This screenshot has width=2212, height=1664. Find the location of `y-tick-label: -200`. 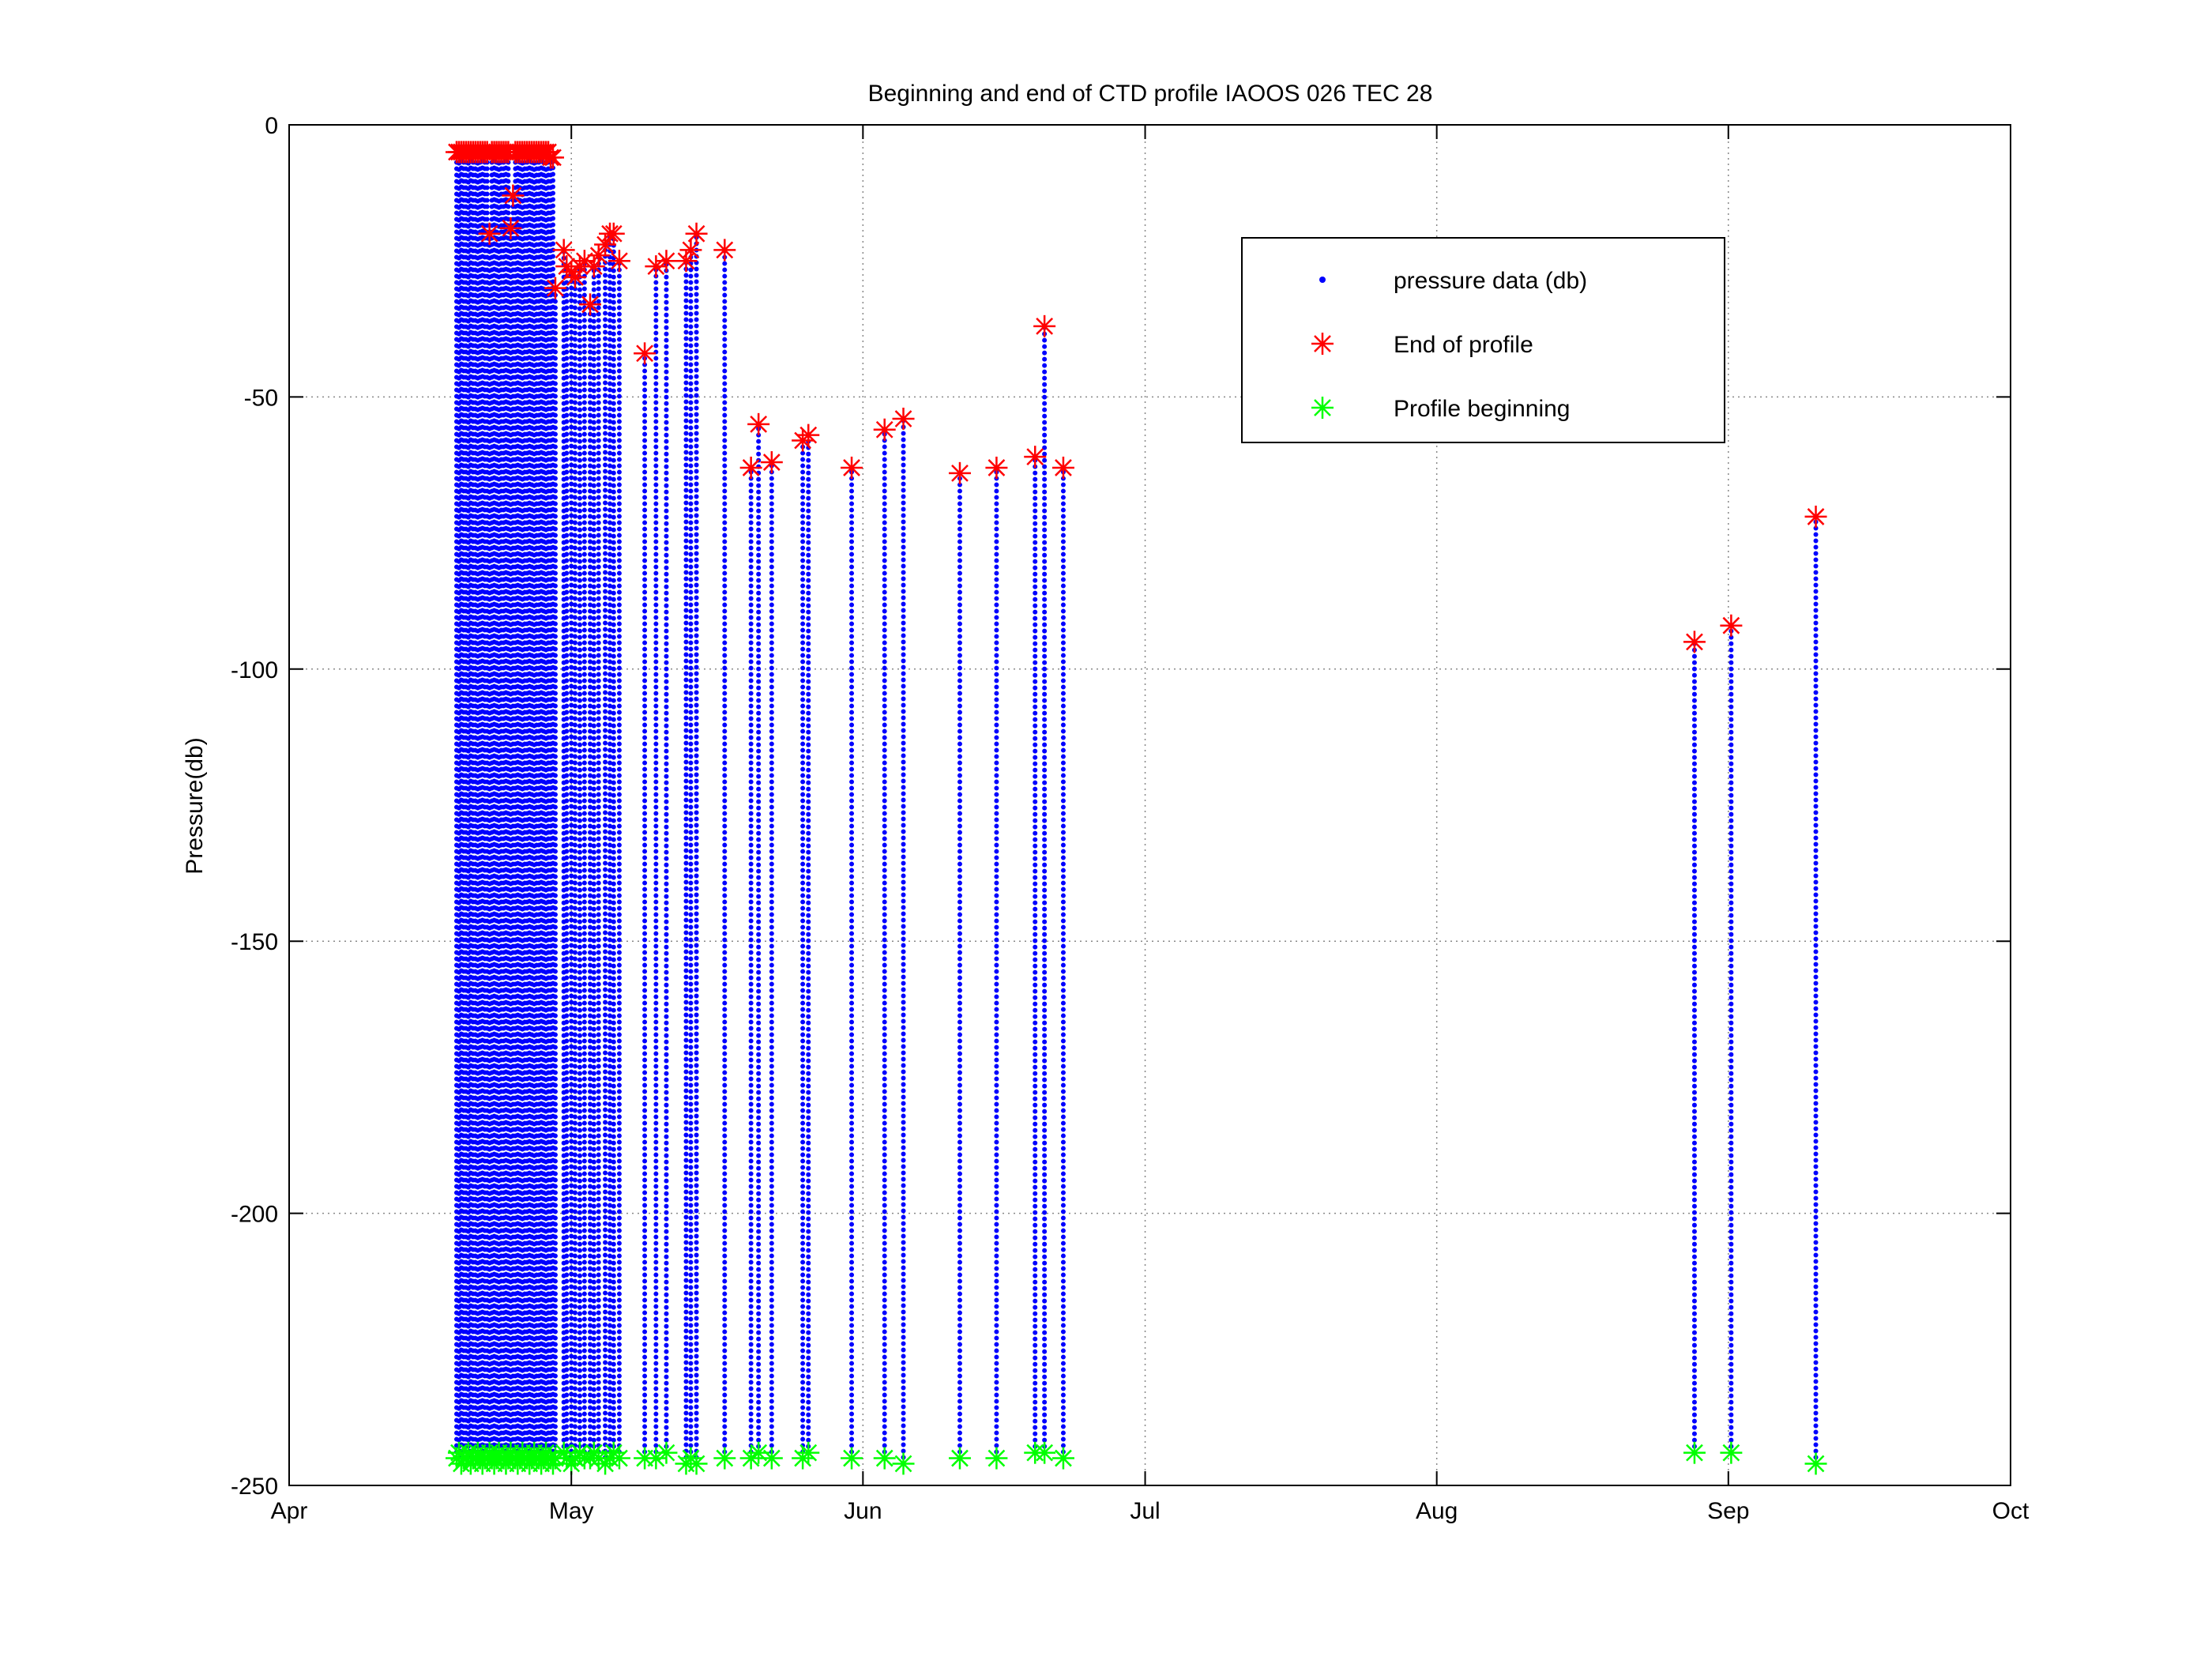

y-tick-label: -200 is located at coordinates (255, 1215).